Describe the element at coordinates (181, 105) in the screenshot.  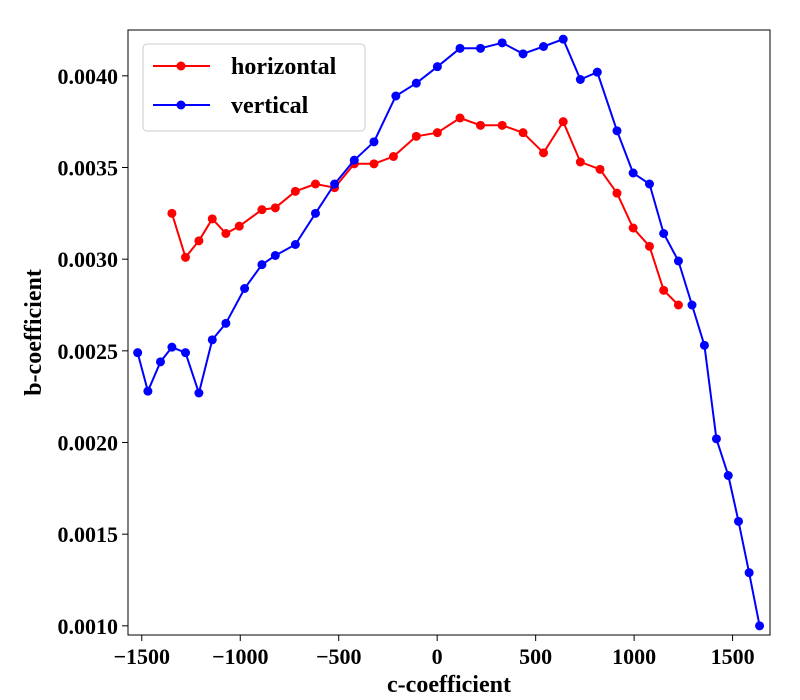
I see `legend-marker-vertical` at that location.